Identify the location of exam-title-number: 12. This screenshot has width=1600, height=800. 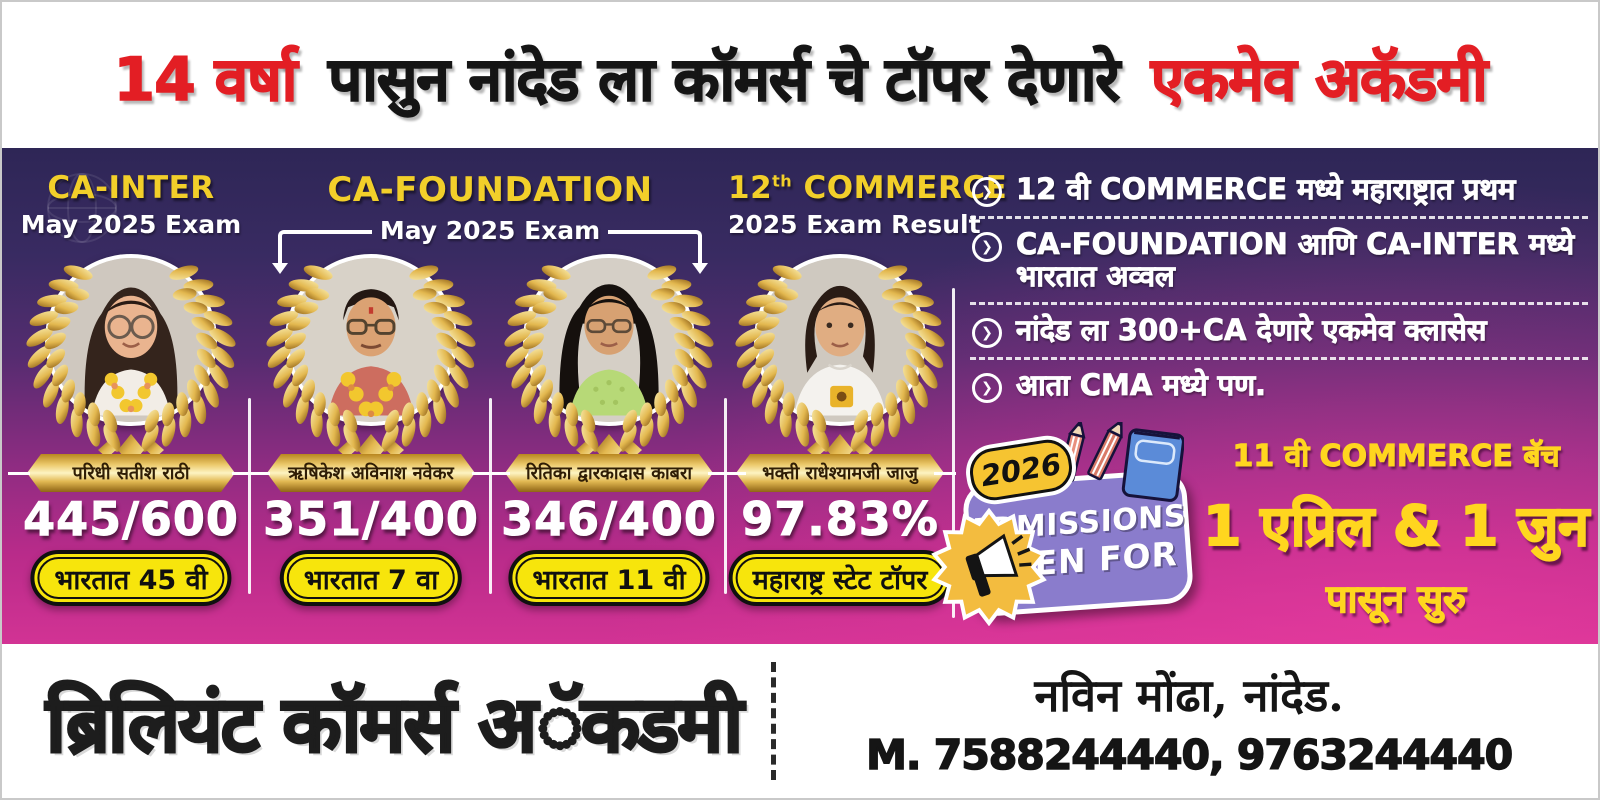
(750, 188).